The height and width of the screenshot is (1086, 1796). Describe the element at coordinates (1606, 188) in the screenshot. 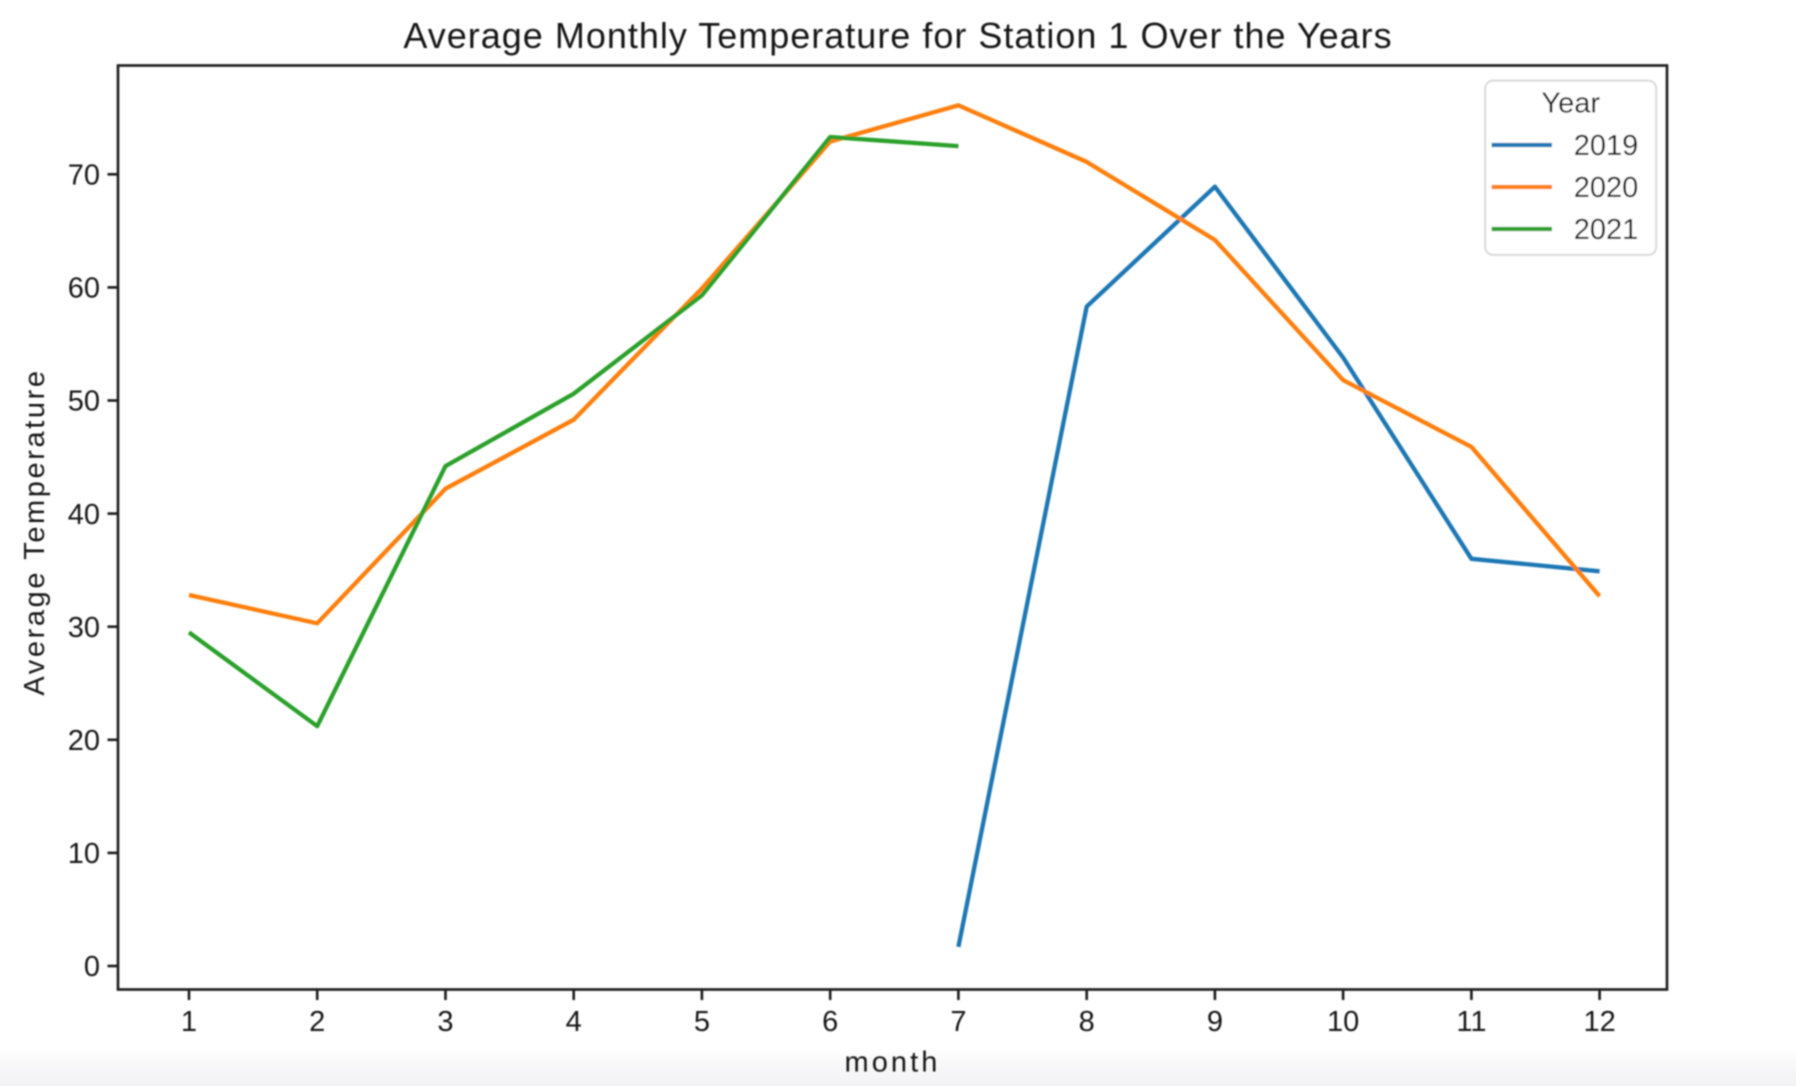

I see `svg-text: 2020` at that location.